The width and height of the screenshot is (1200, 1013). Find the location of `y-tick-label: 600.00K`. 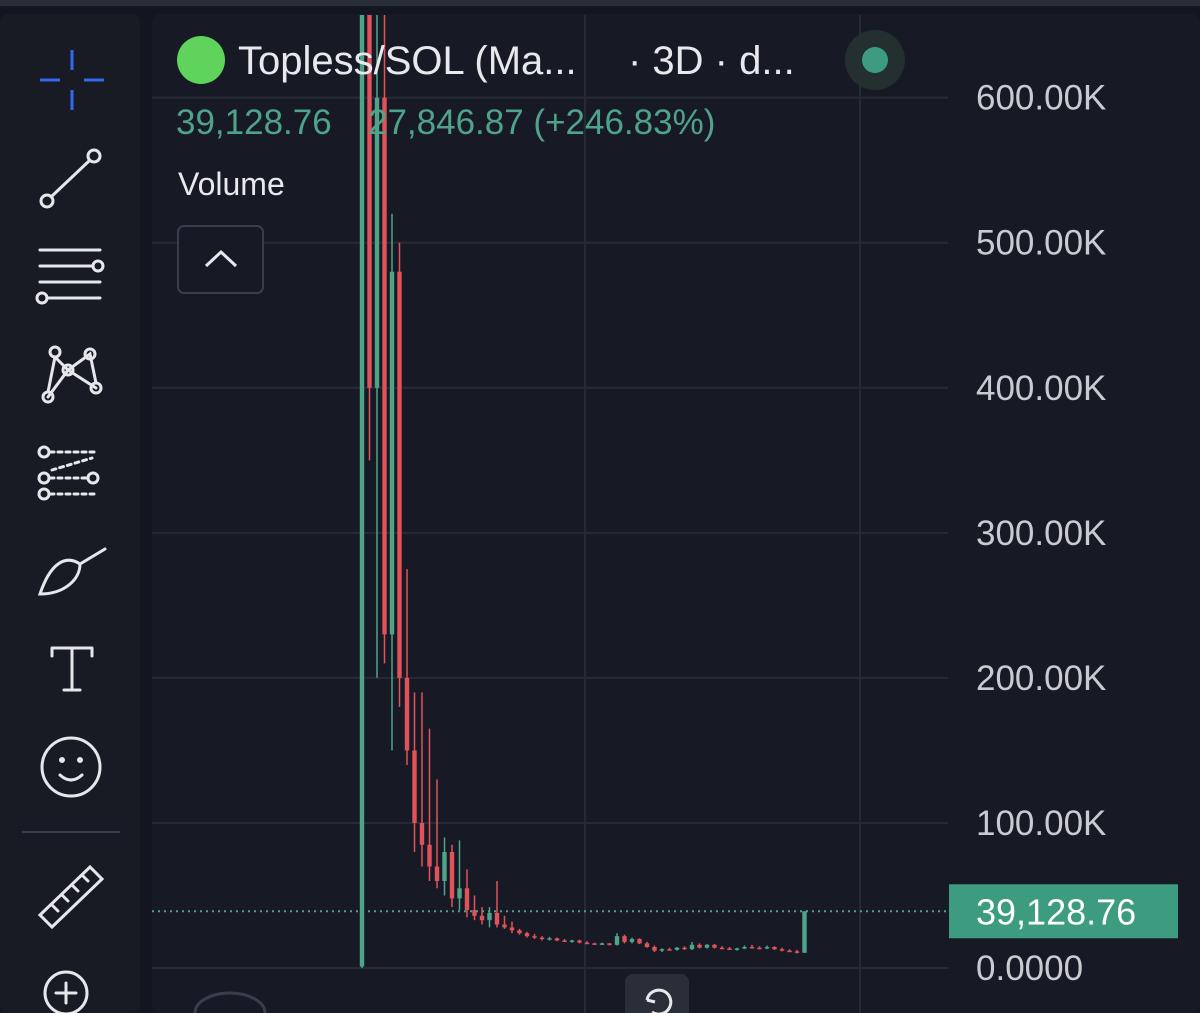

y-tick-label: 600.00K is located at coordinates (1041, 98).